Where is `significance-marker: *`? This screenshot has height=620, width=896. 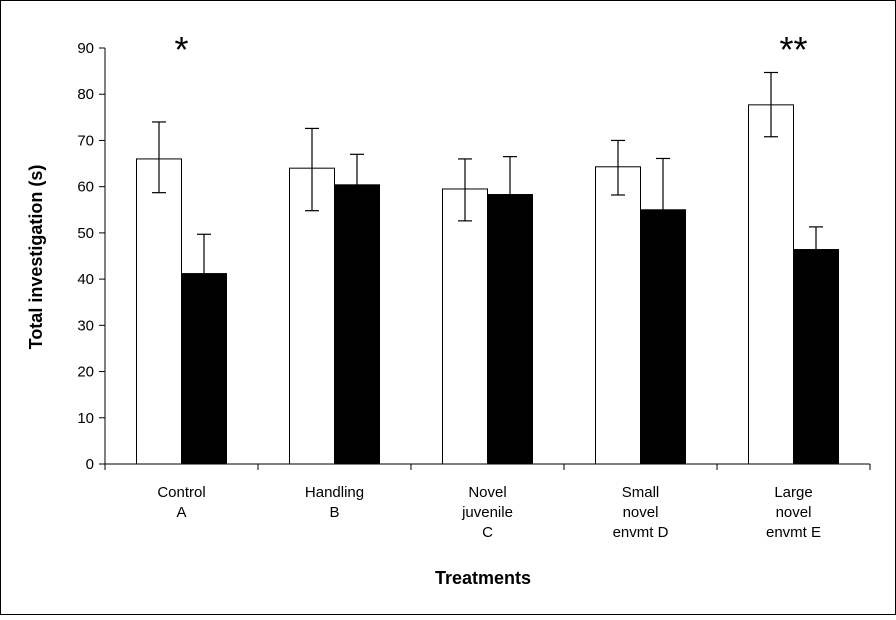 significance-marker: * is located at coordinates (181, 49).